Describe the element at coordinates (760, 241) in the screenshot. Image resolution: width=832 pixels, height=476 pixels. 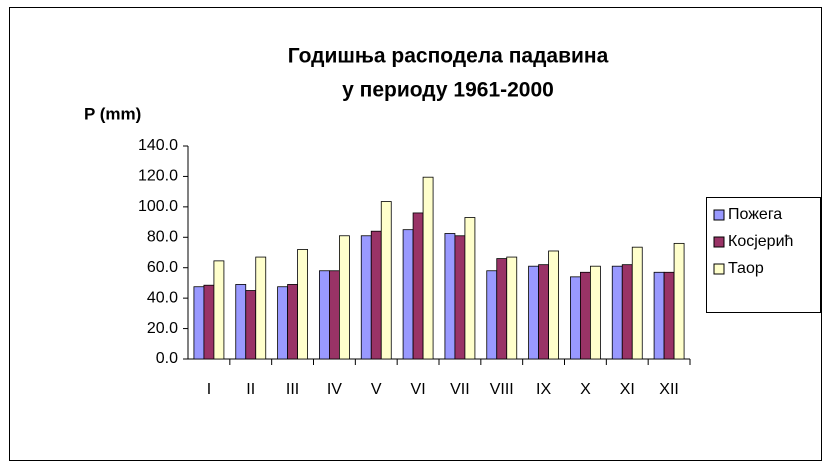
I see `legend-label: Косјерић` at that location.